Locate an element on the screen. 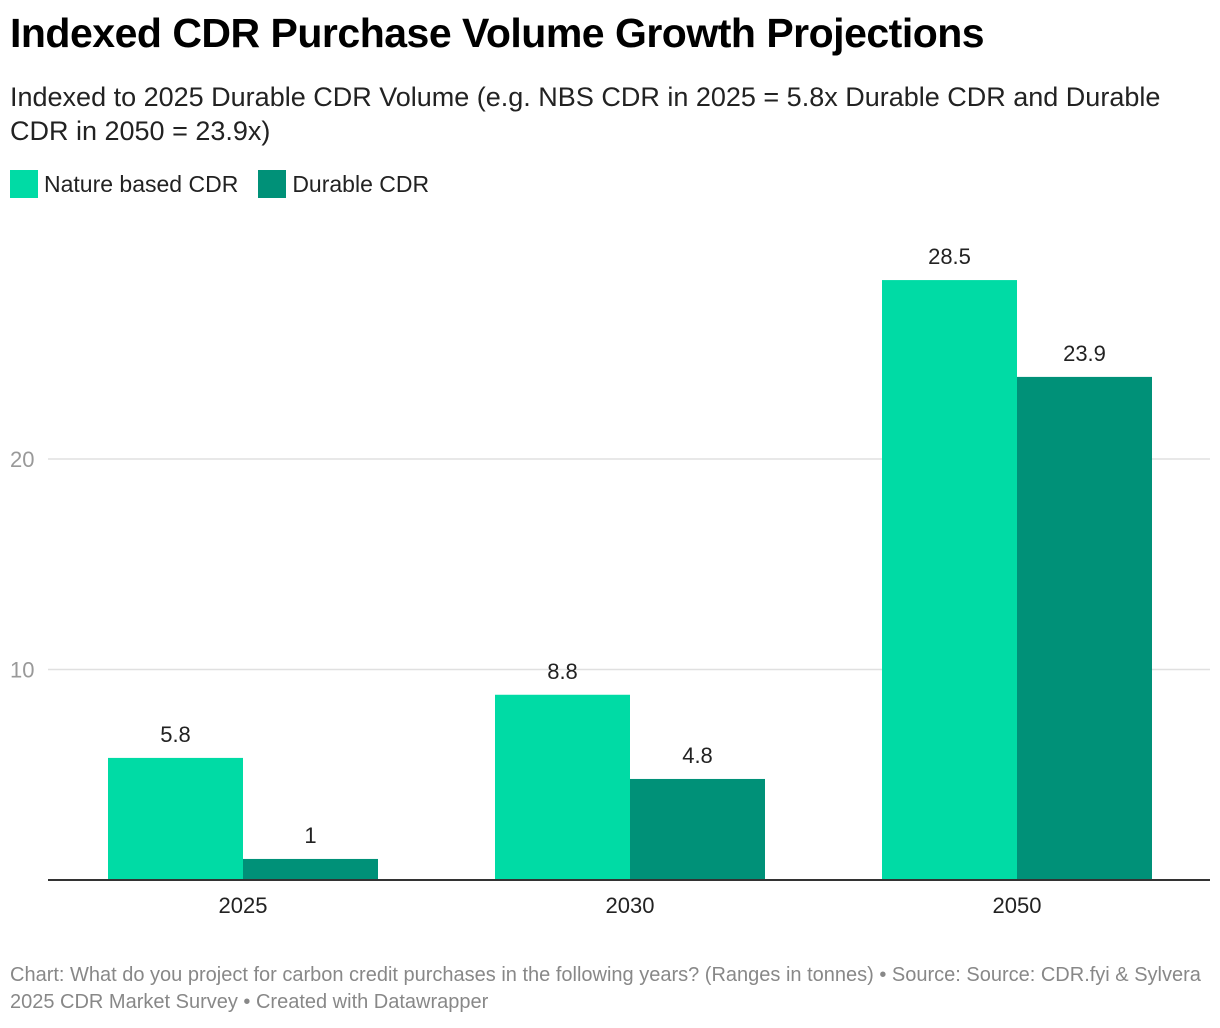 This screenshot has height=1028, width=1220. data-label: 28.5 is located at coordinates (949, 256).